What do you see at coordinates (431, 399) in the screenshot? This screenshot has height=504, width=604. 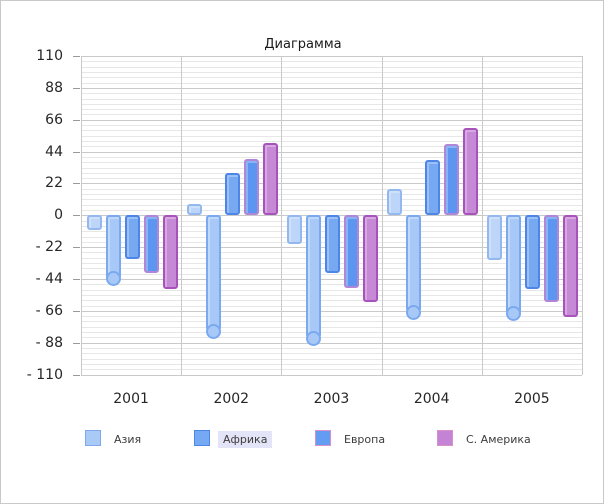 I see `x-axis-label-2004: 2004` at bounding box center [431, 399].